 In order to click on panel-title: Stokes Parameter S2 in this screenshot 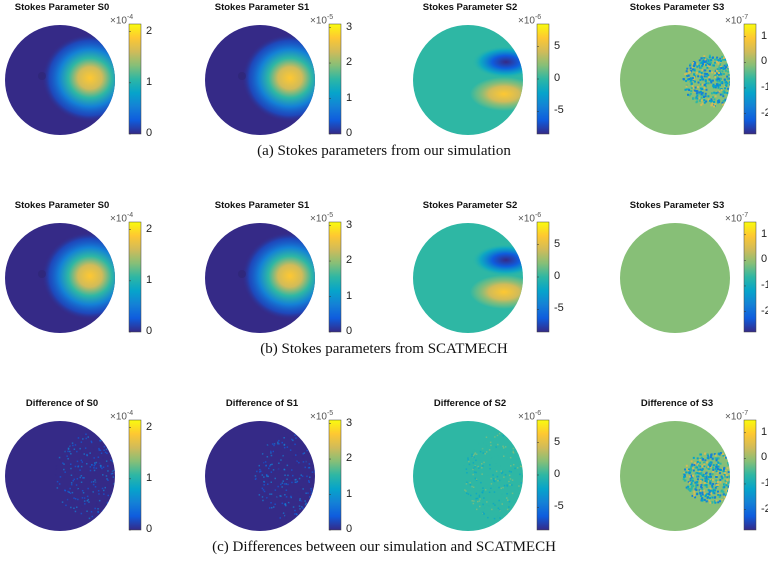, I will do `click(470, 7)`.